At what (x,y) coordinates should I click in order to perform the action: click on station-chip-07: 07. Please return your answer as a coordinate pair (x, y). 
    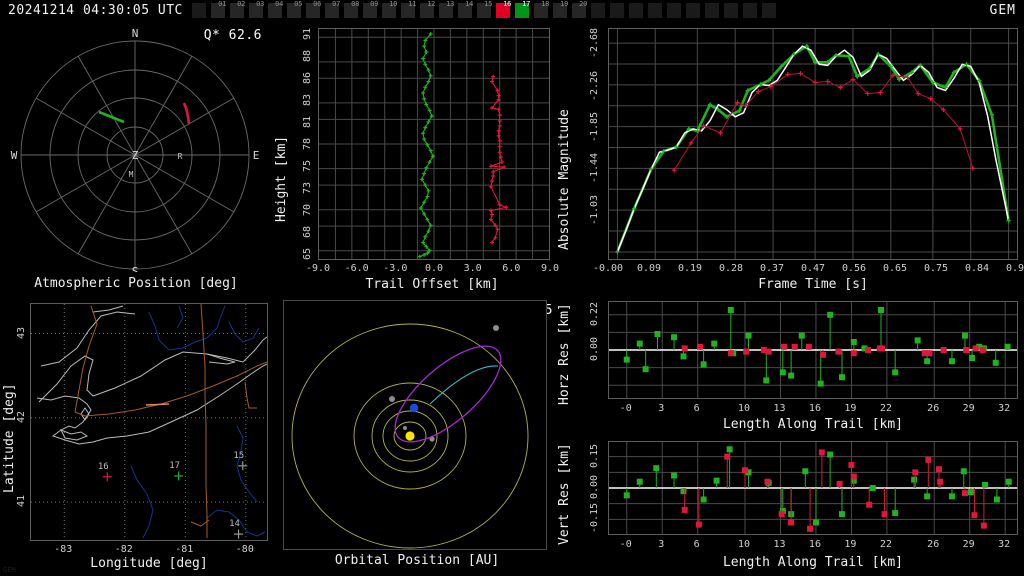
    Looking at the image, I should click on (332, 9).